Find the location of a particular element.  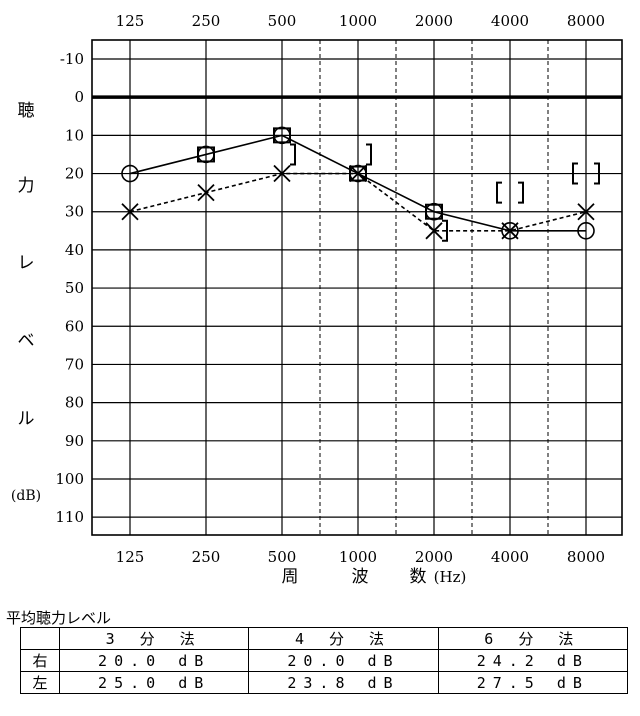

row-label-left: 左 is located at coordinates (40, 682).